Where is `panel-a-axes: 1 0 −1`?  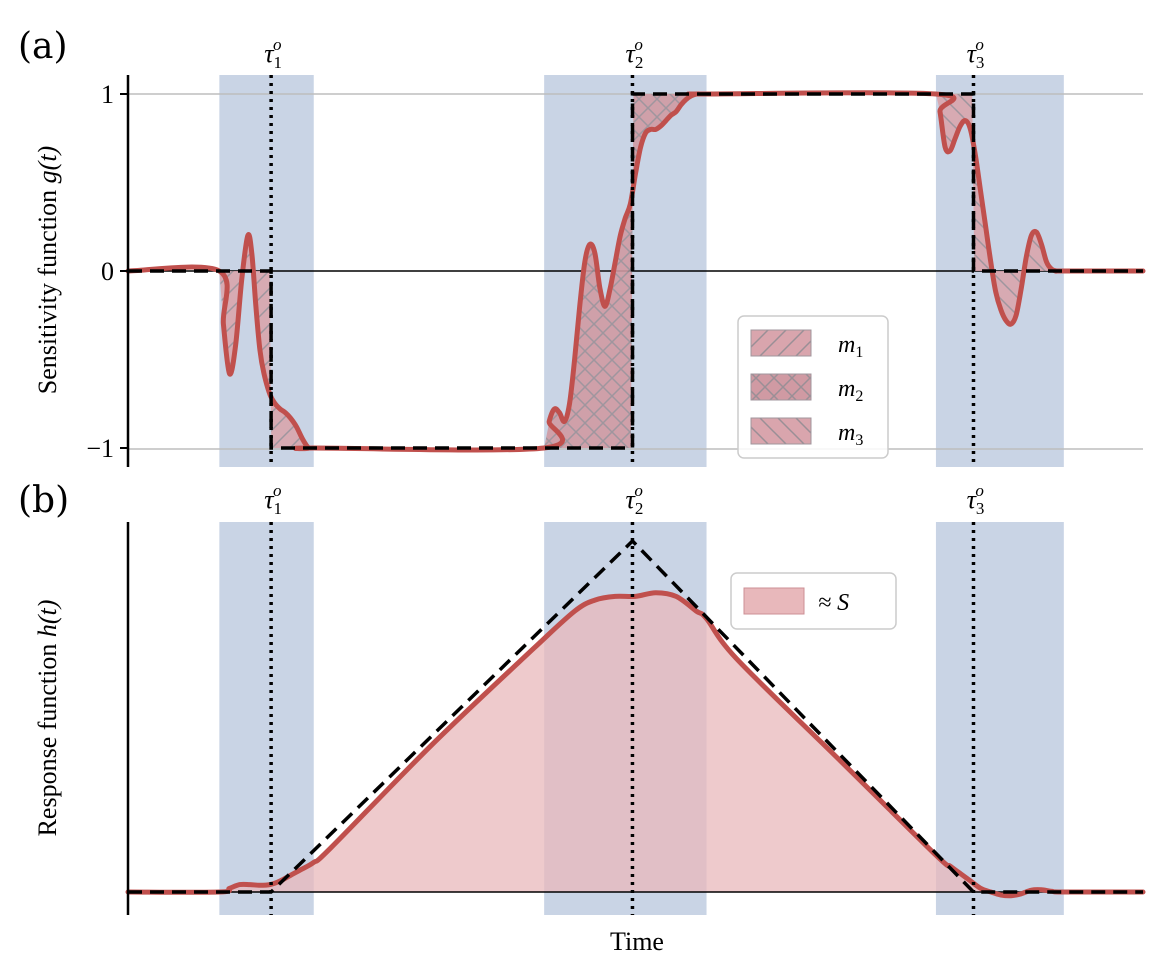
panel-a-axes: 1 0 −1 is located at coordinates (108, 271).